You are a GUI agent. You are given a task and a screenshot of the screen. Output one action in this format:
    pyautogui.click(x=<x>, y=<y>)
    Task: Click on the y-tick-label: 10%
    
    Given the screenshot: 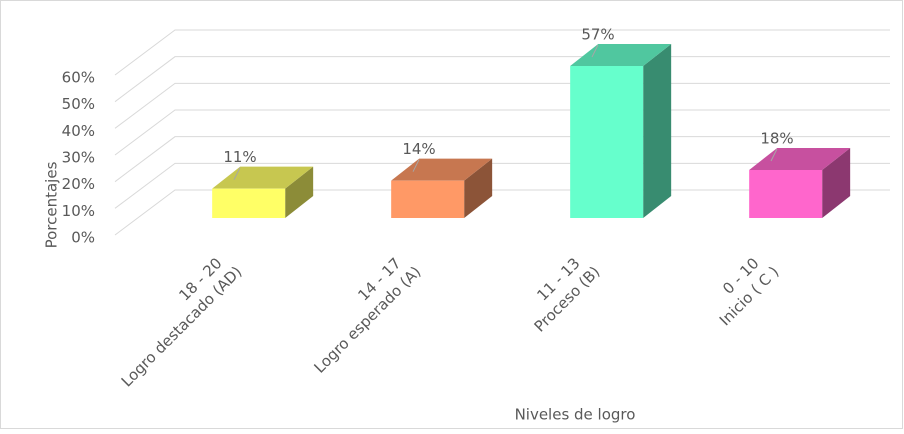 What is the action you would take?
    pyautogui.click(x=78, y=211)
    